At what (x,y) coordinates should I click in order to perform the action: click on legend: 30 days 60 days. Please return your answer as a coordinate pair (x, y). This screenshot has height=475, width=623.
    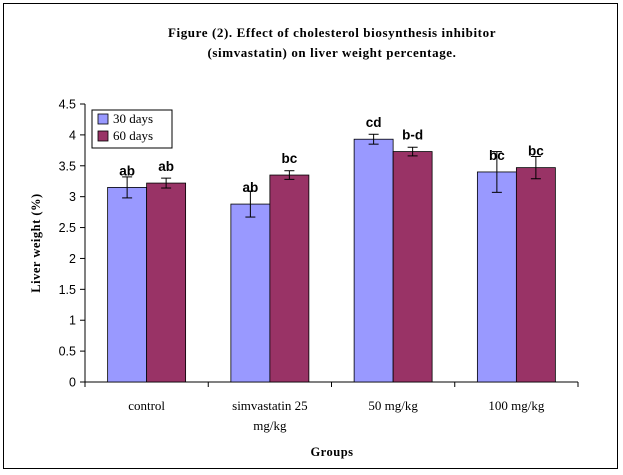
    Looking at the image, I should click on (132, 129).